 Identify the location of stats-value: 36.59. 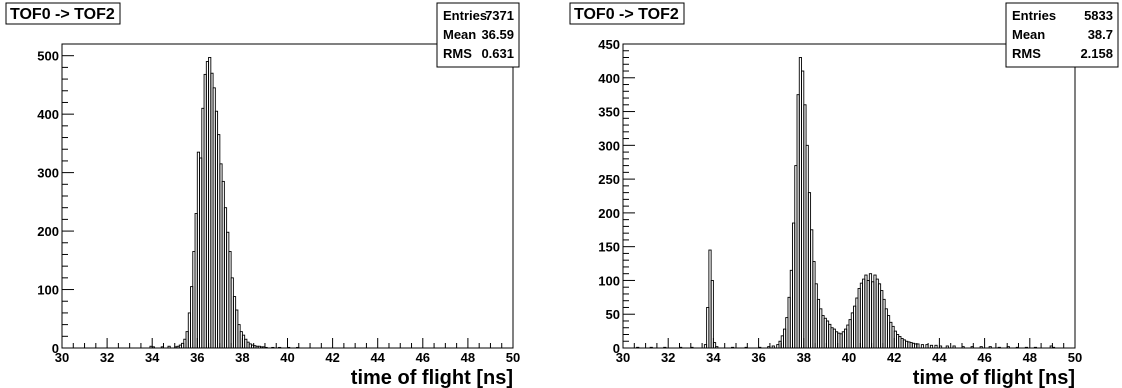
(497, 34).